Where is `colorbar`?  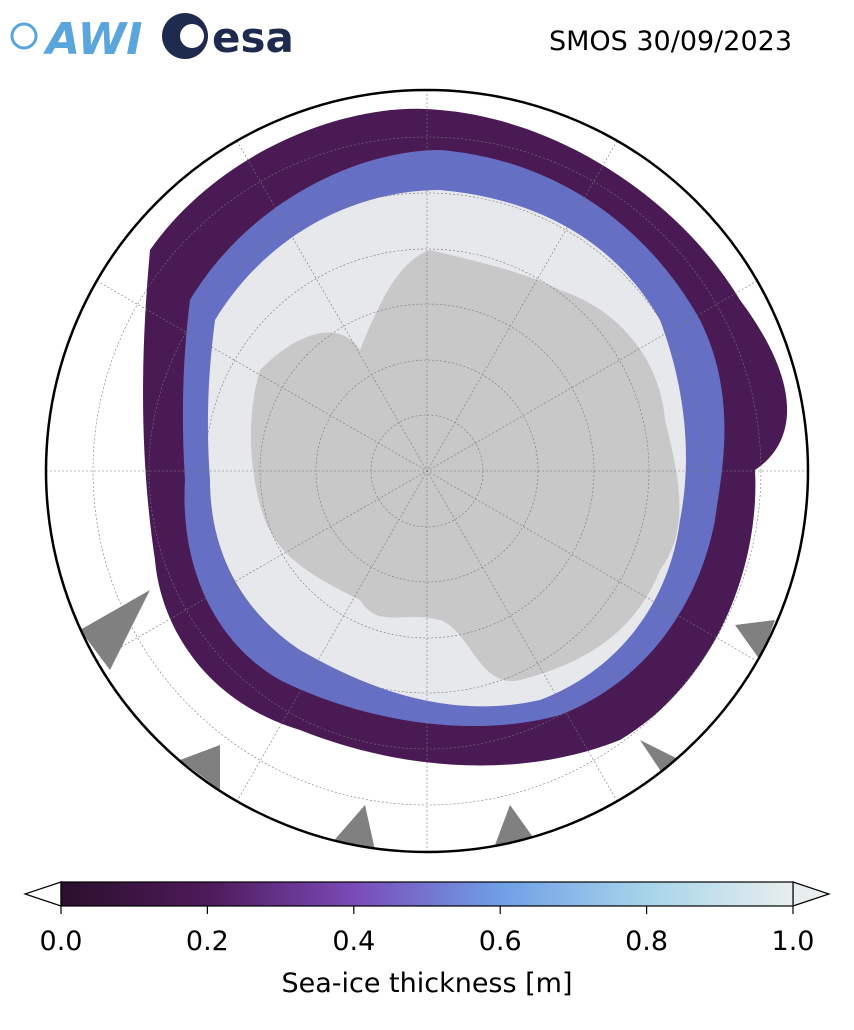
colorbar is located at coordinates (427, 897).